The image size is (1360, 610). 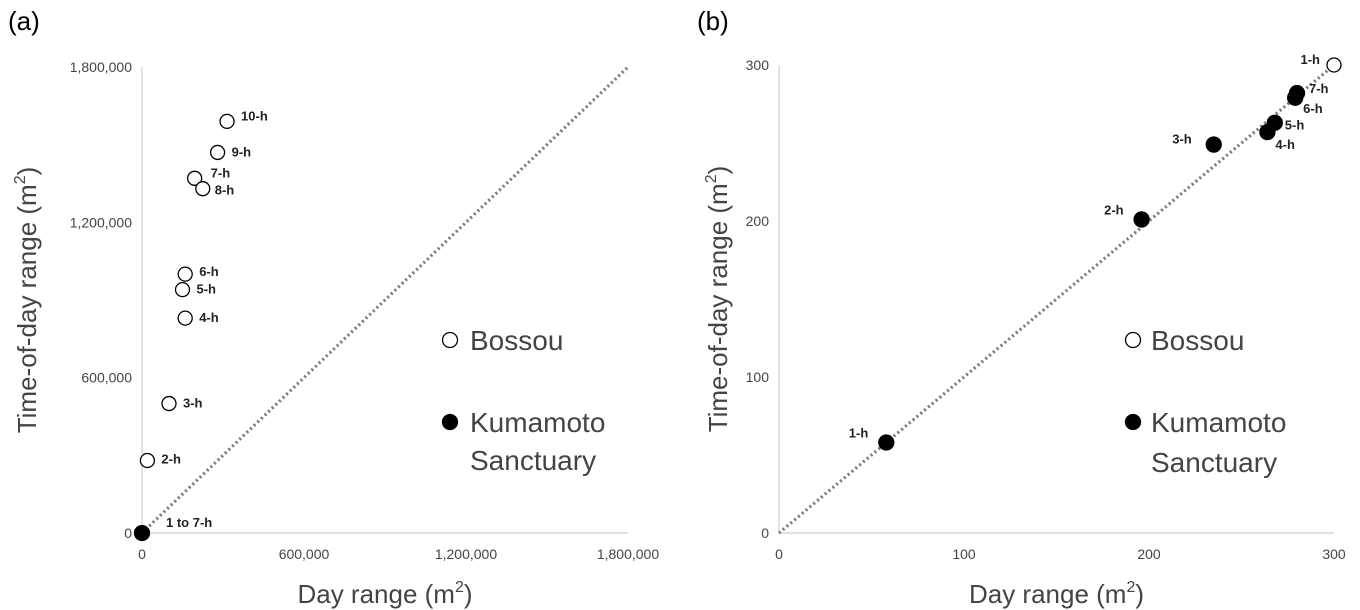 I want to click on x-tick-label: 1,800,000, so click(x=628, y=554).